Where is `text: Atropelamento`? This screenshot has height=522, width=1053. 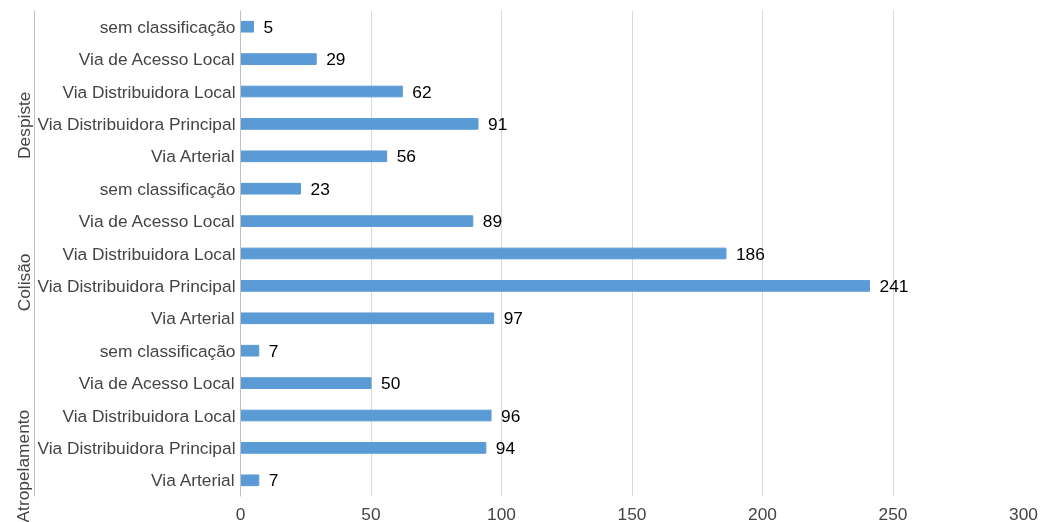 text: Atropelamento is located at coordinates (23, 465).